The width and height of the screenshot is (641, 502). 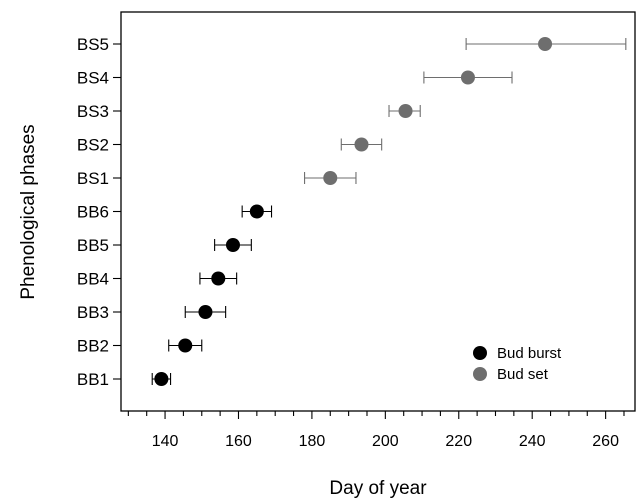 What do you see at coordinates (93, 346) in the screenshot?
I see `y-tick-label: BB2` at bounding box center [93, 346].